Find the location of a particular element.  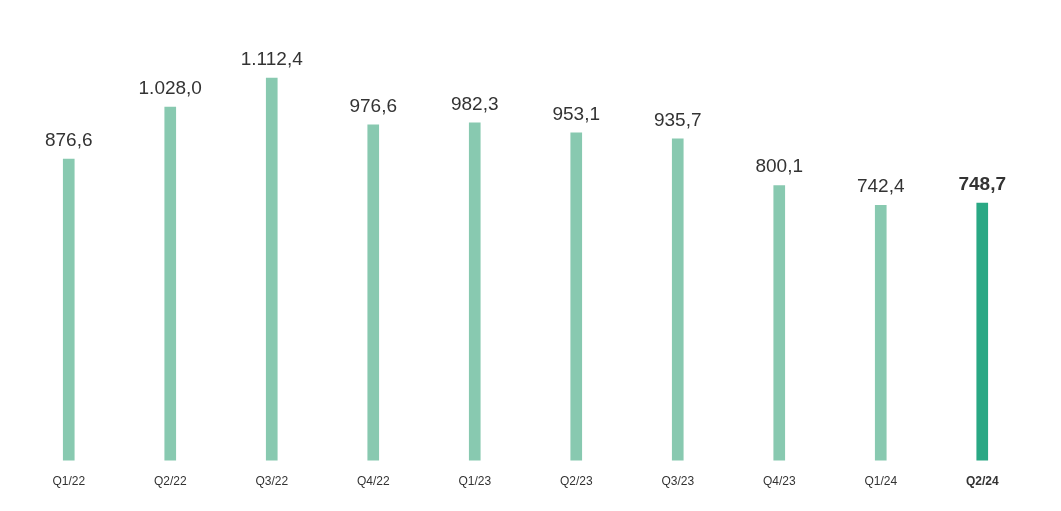

data-label: 953,1 is located at coordinates (576, 113).